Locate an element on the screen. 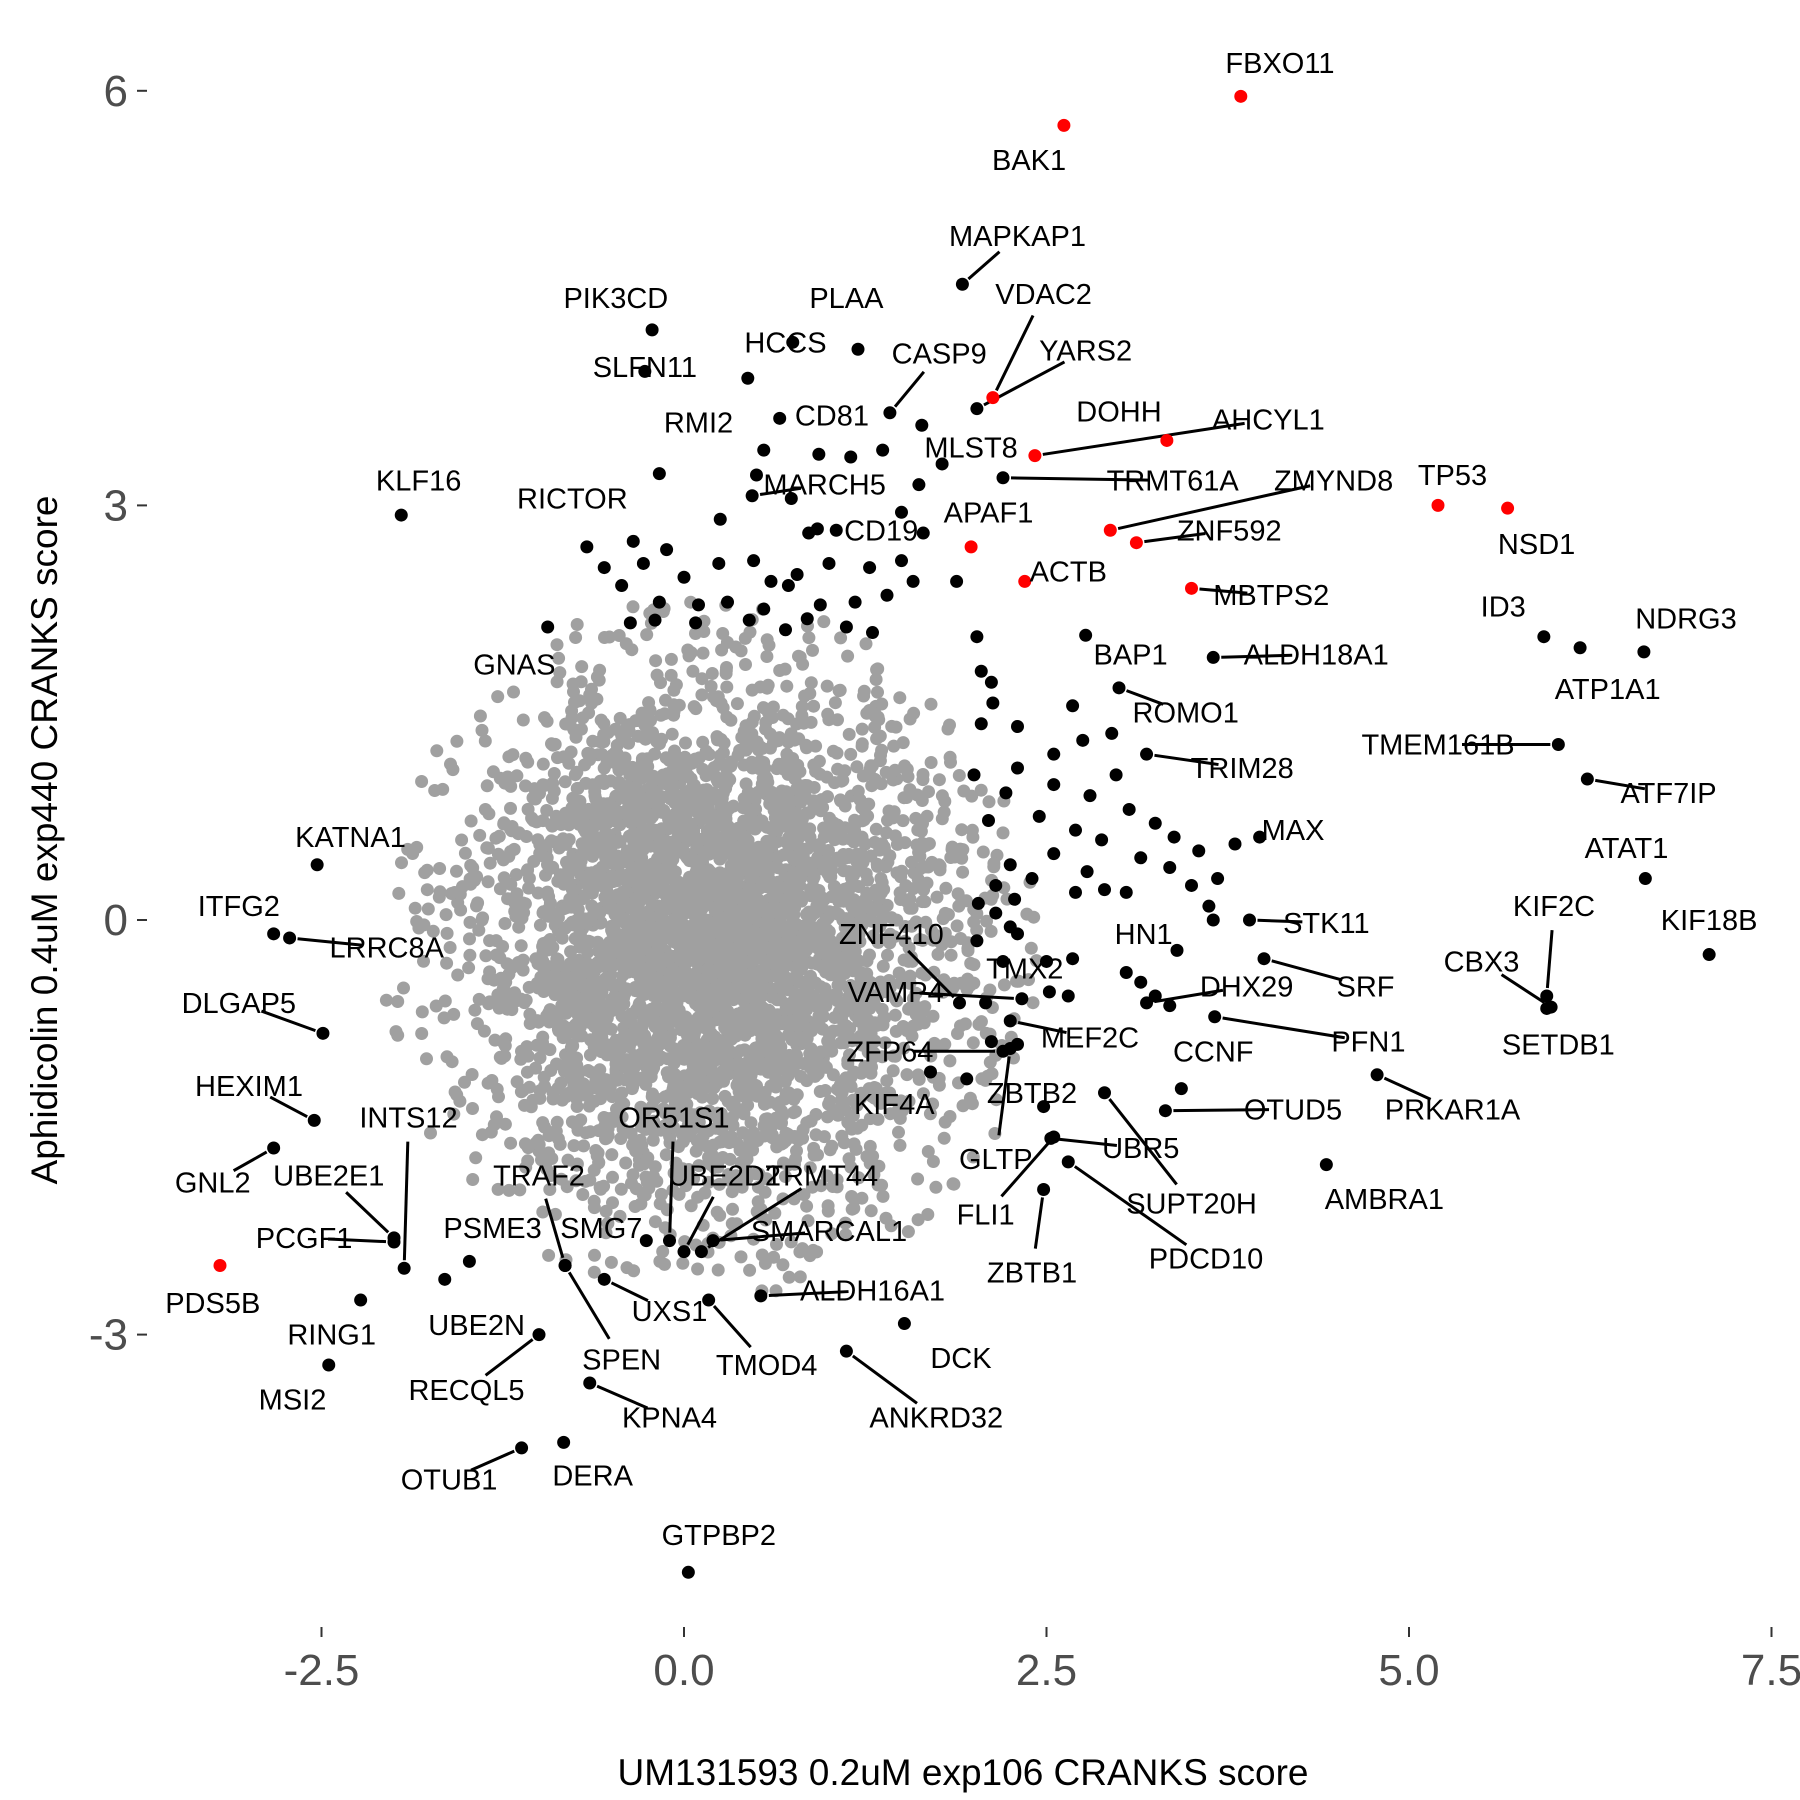 The image size is (1800, 1800). gene-label: UXS1 is located at coordinates (670, 1312).